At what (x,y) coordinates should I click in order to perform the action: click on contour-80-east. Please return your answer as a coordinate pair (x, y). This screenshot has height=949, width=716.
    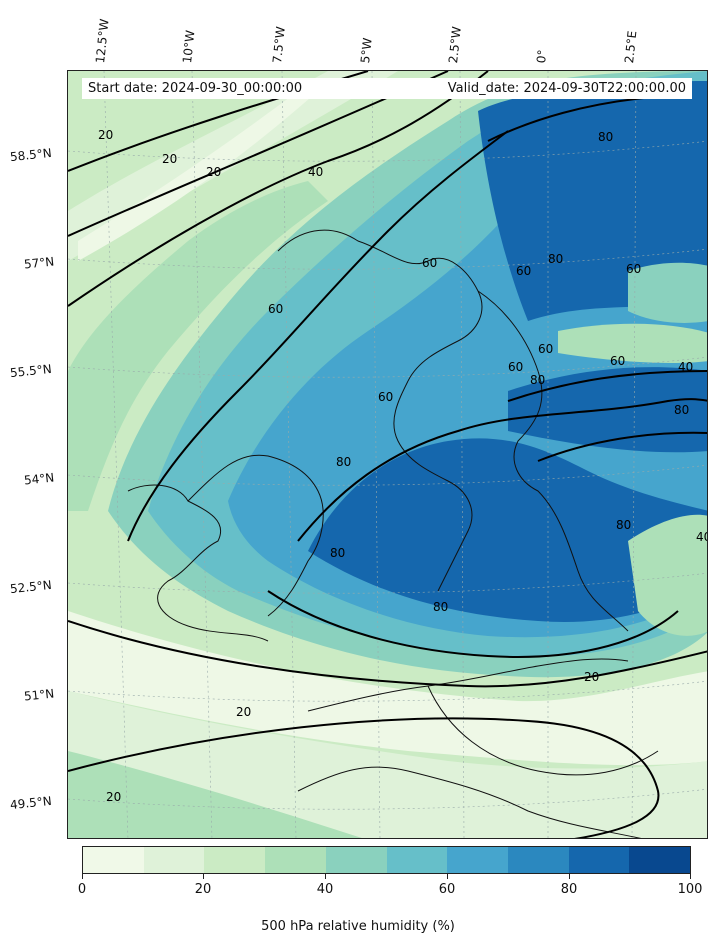
    Looking at the image, I should click on (622, 446).